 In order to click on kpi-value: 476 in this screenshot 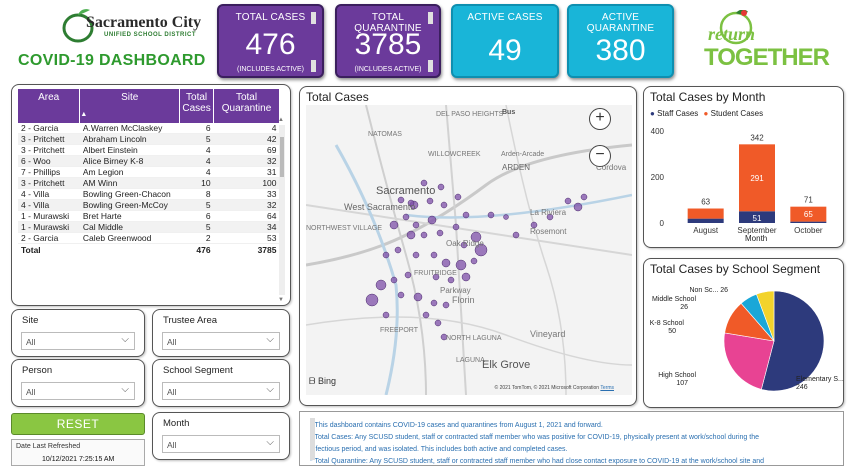, I will do `click(270, 44)`.